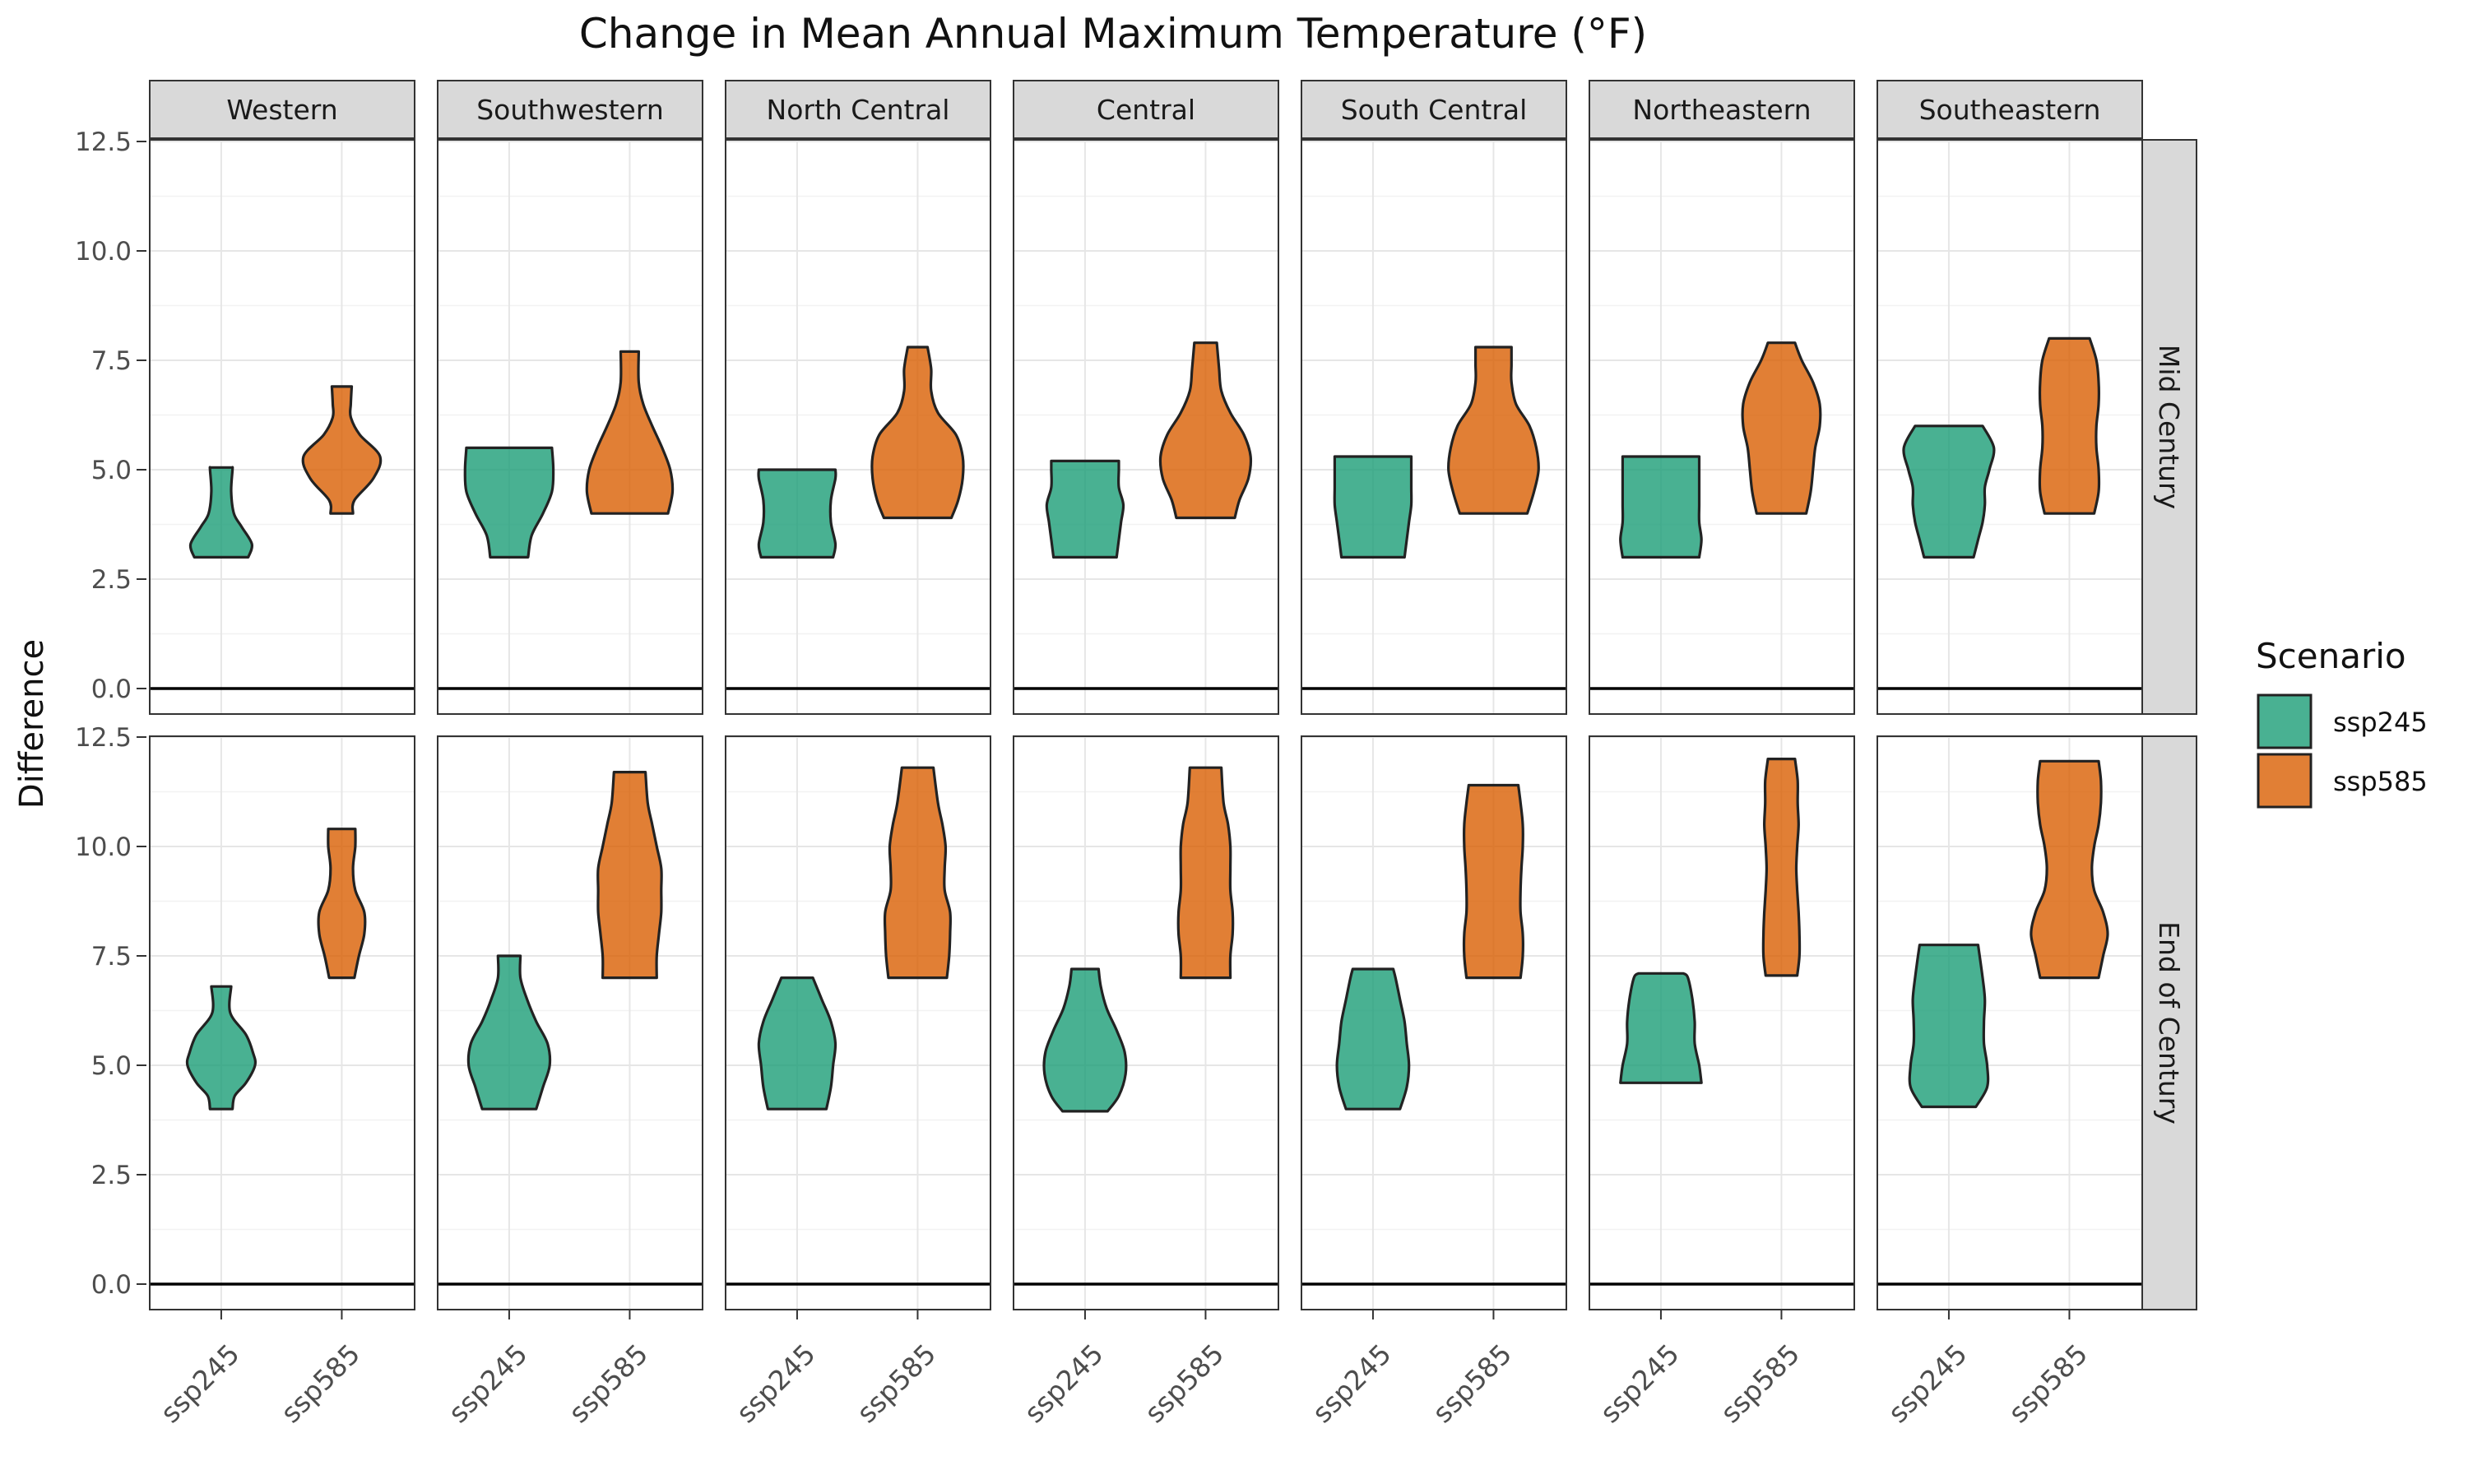  I want to click on legend-swatch-ssp245, so click(2285, 721).